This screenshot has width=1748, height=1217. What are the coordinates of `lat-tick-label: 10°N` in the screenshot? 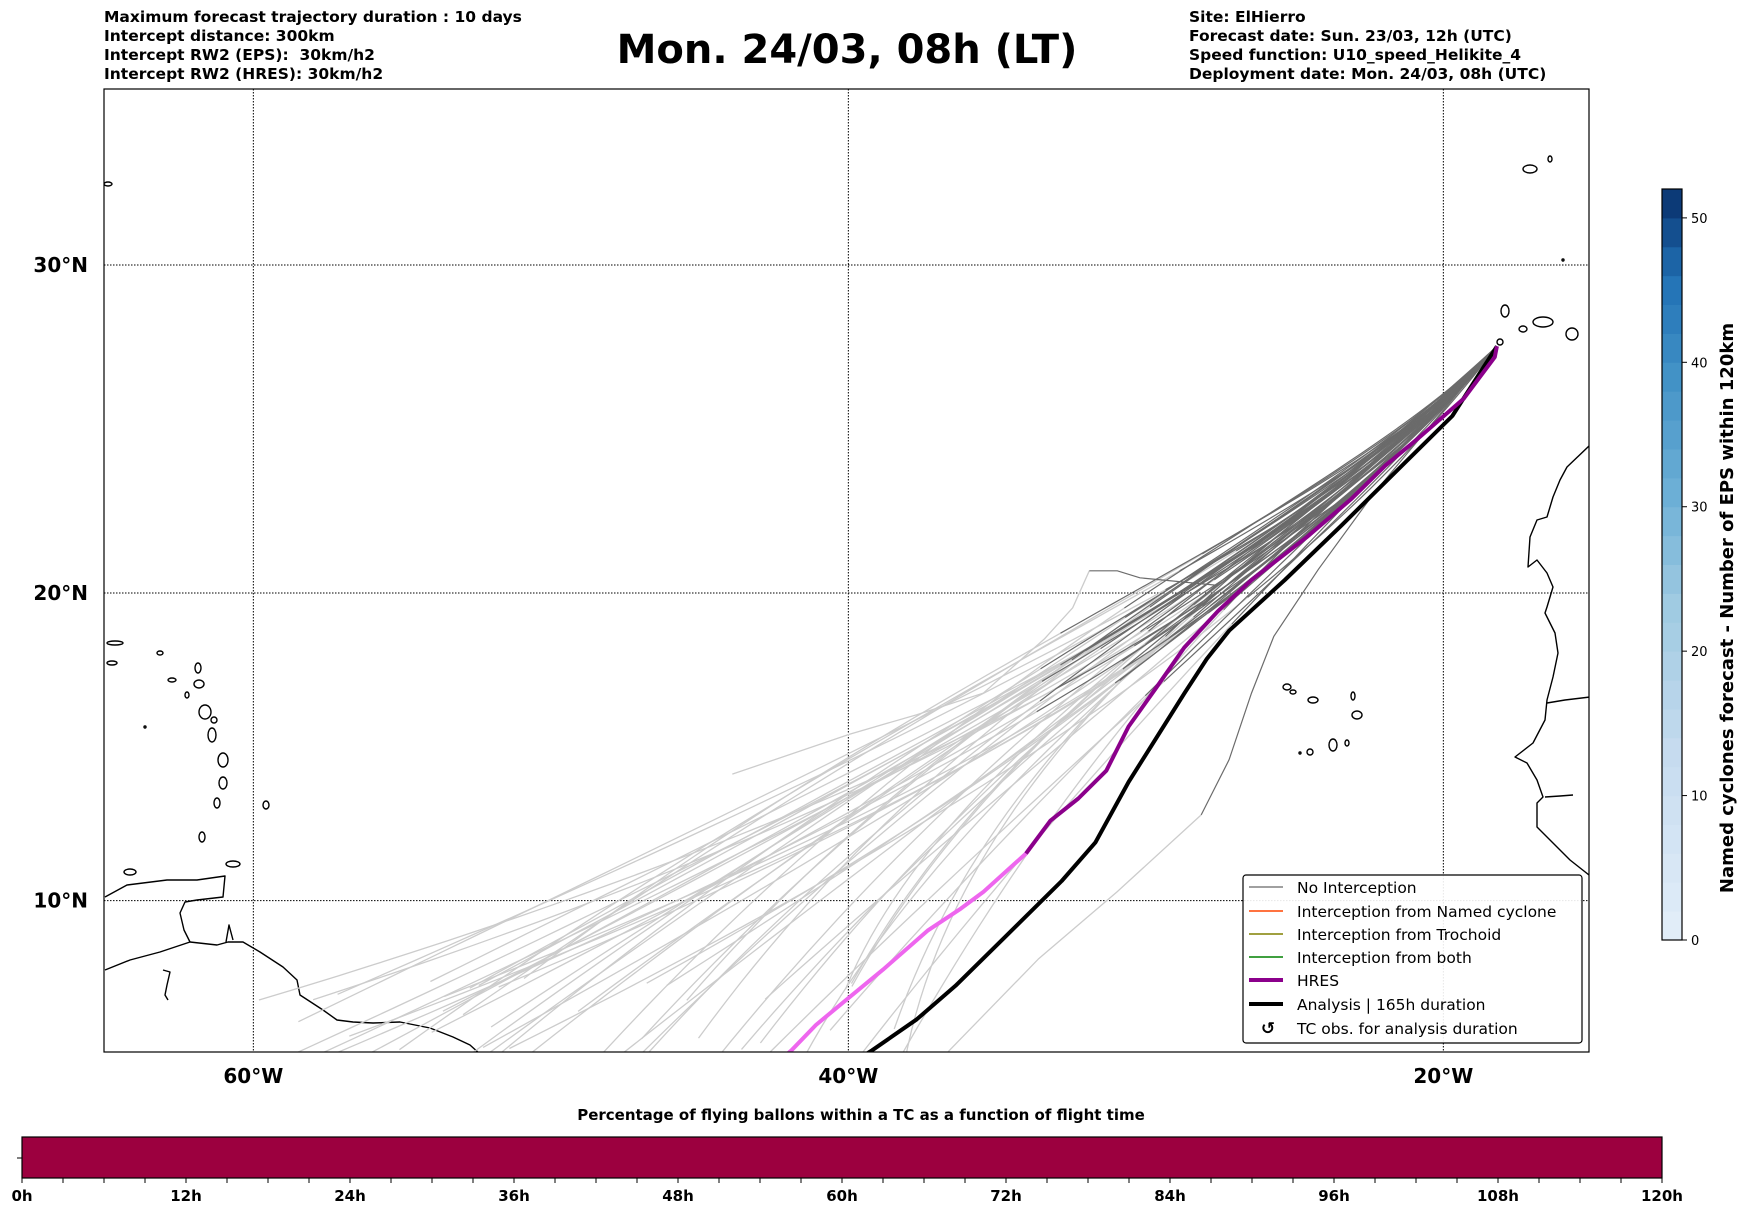 It's located at (60, 901).